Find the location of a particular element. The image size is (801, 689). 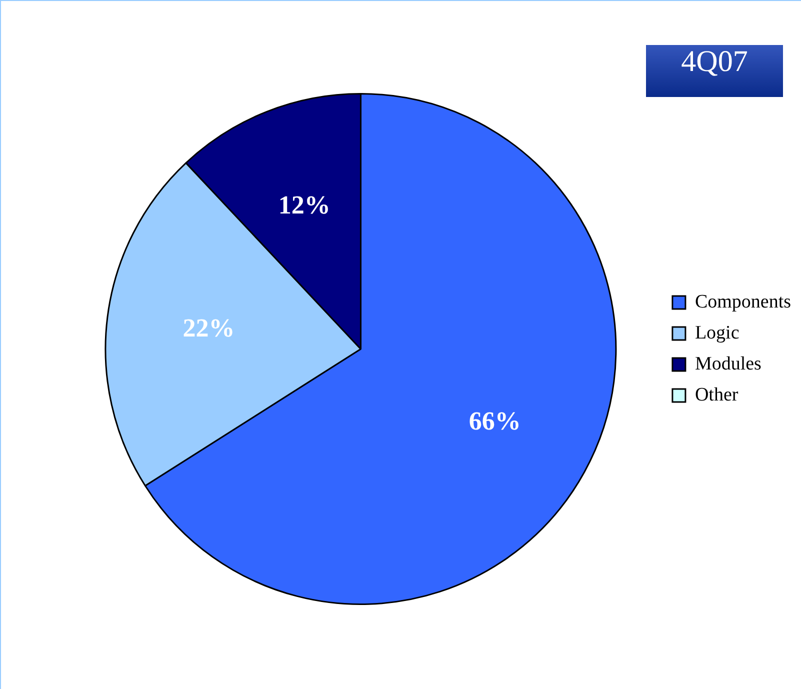

data-label: 66% is located at coordinates (494, 421).